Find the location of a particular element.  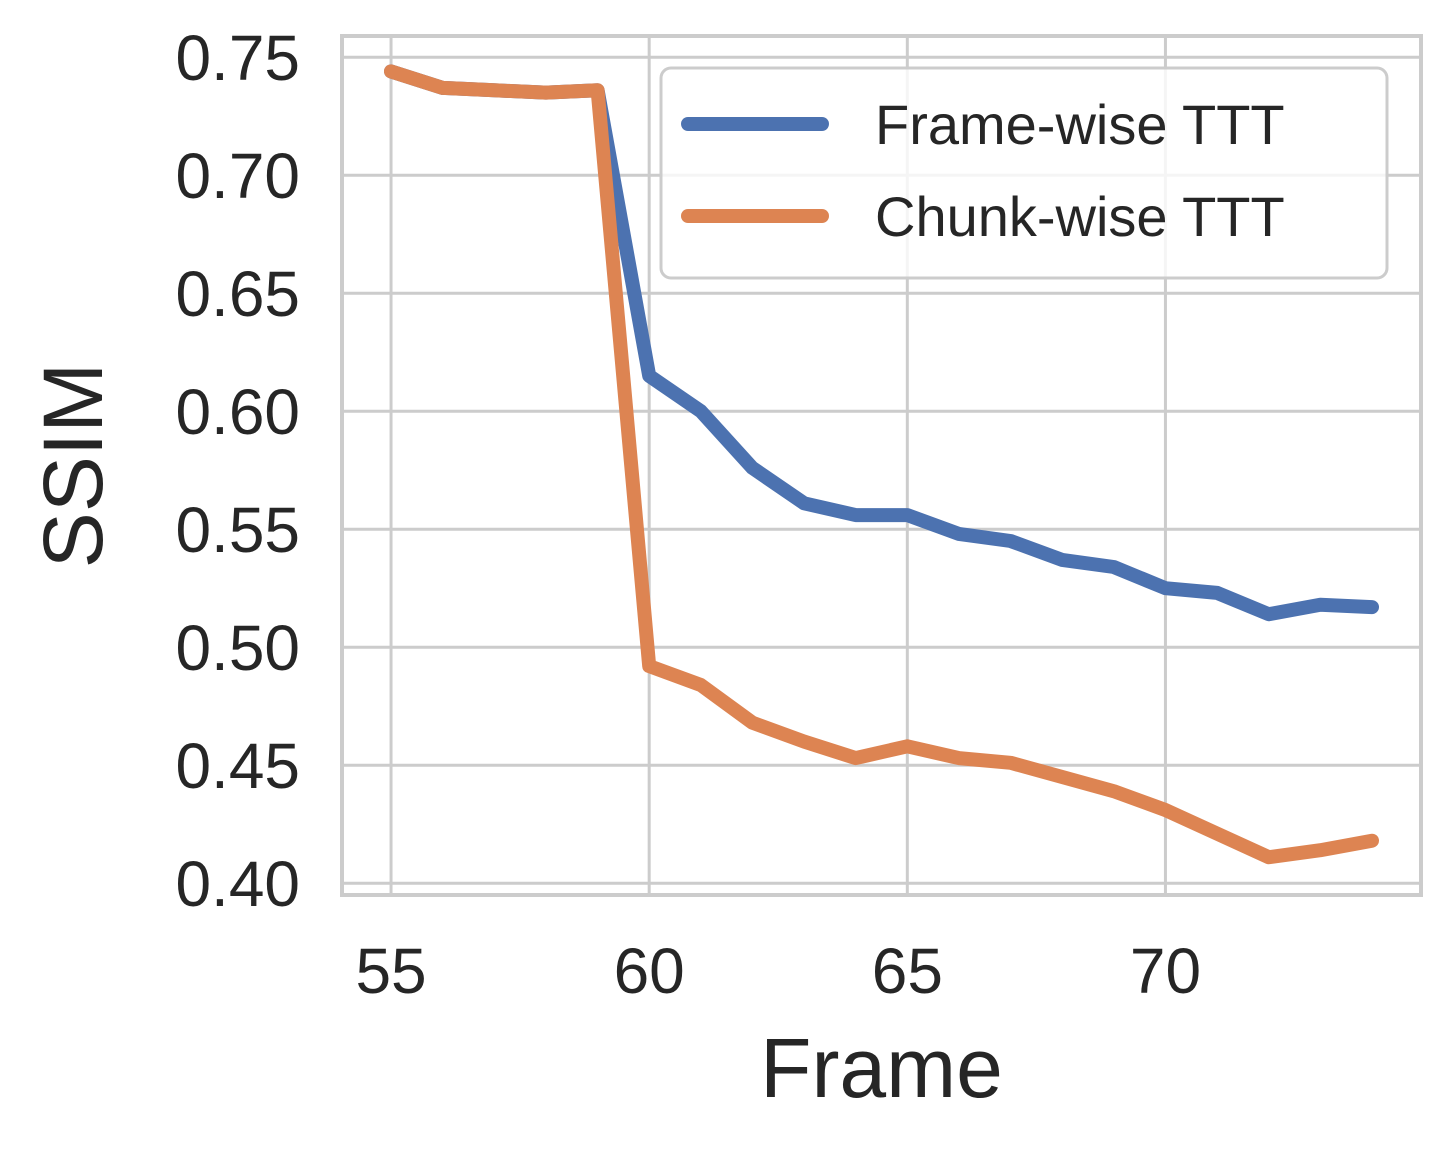

x-axis-label: Frame is located at coordinates (881, 1068).